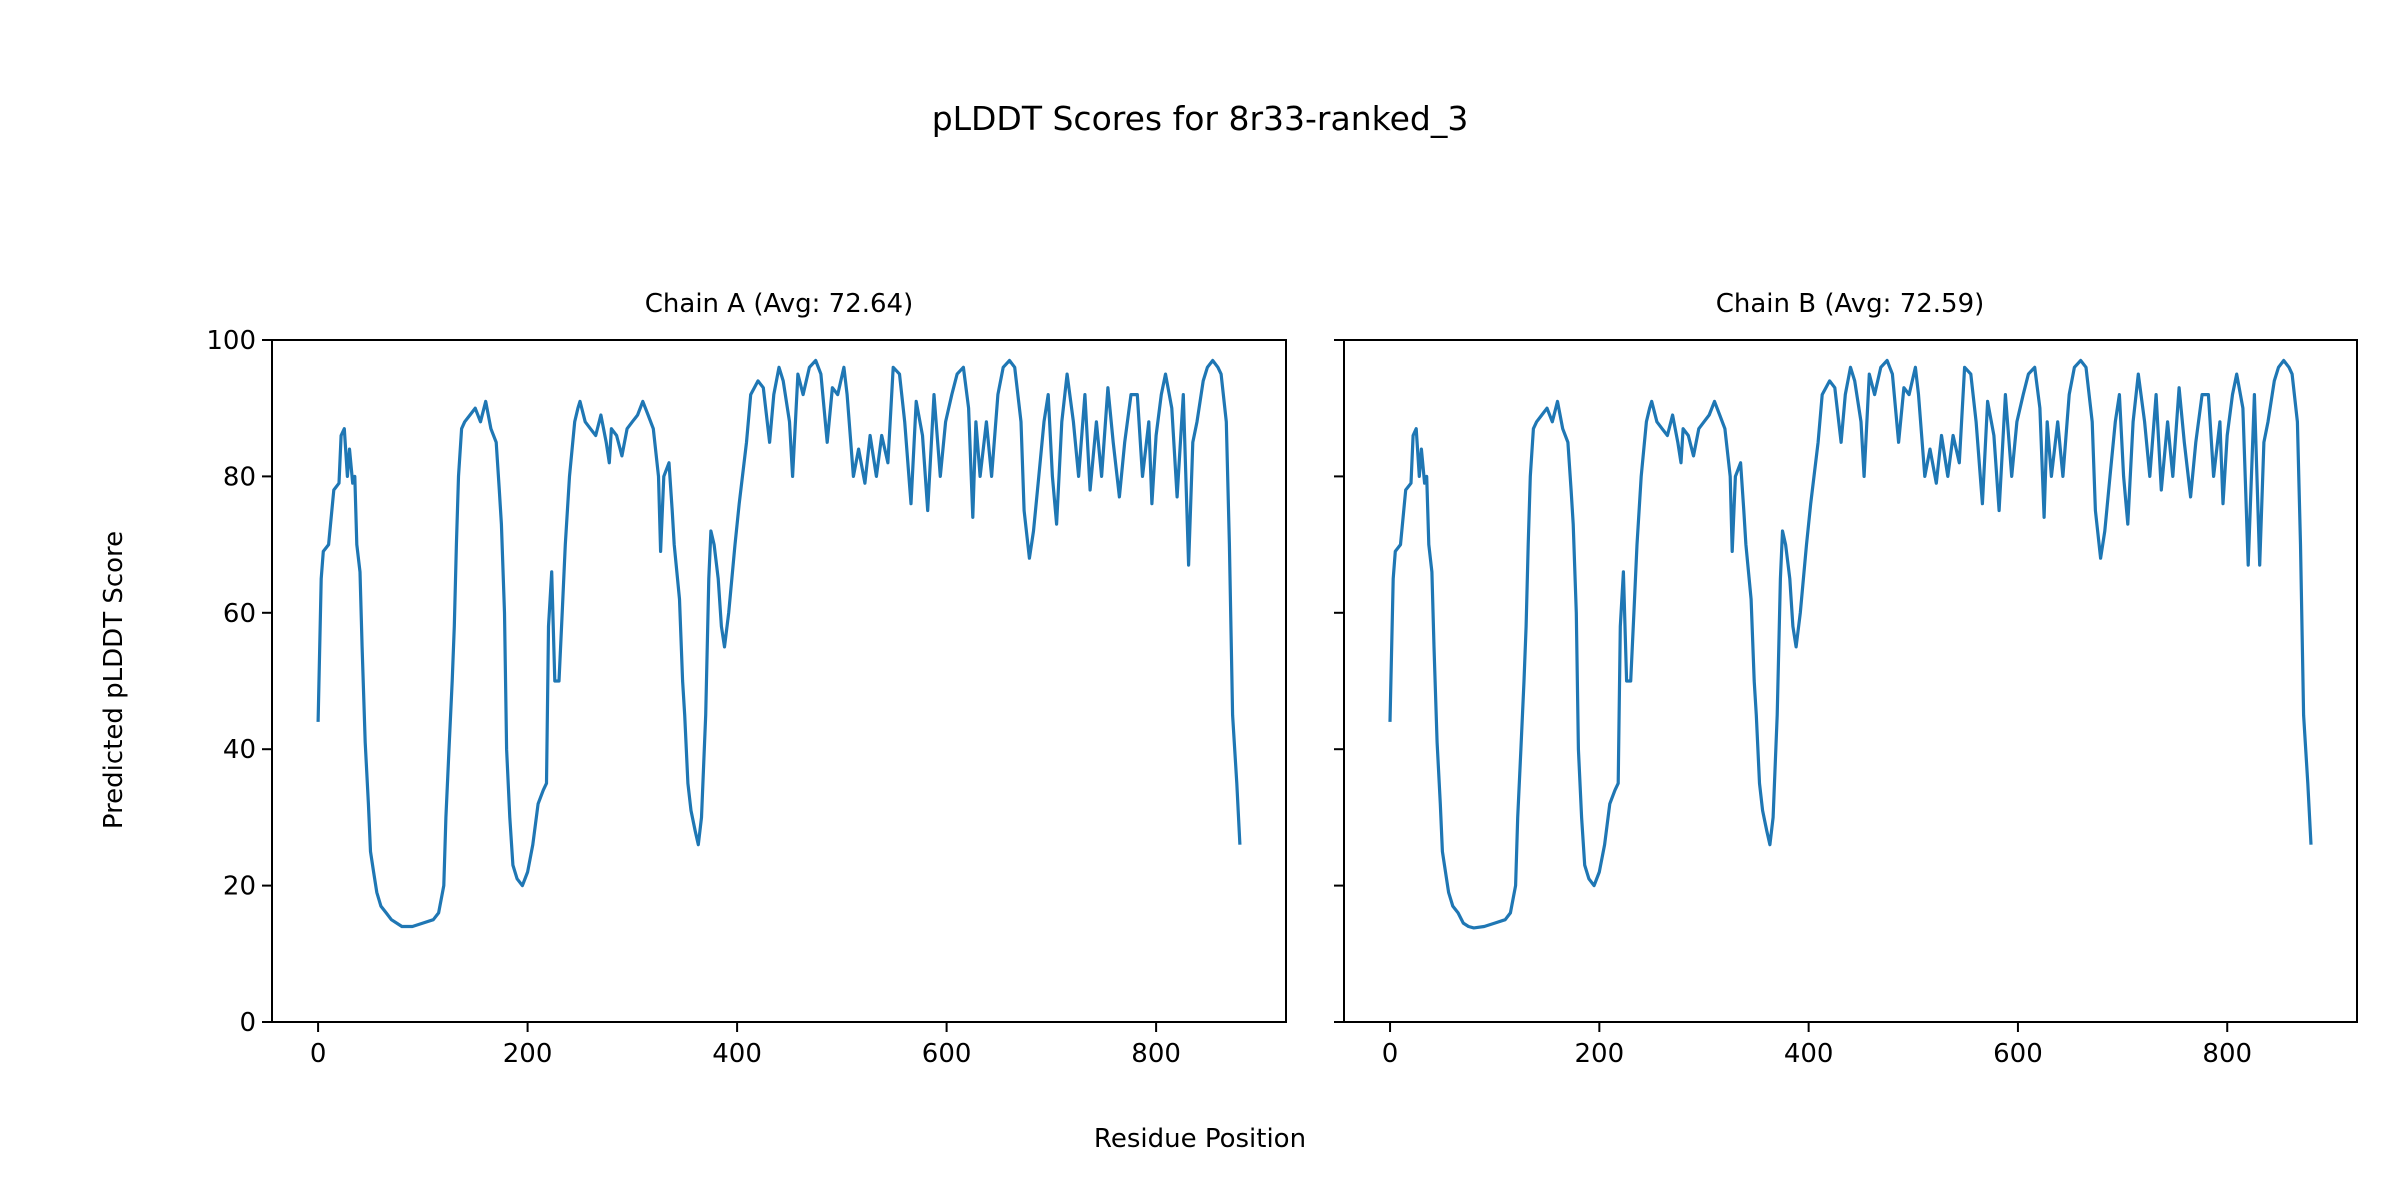  What do you see at coordinates (239, 750) in the screenshot?
I see `y-tick-label: 40` at bounding box center [239, 750].